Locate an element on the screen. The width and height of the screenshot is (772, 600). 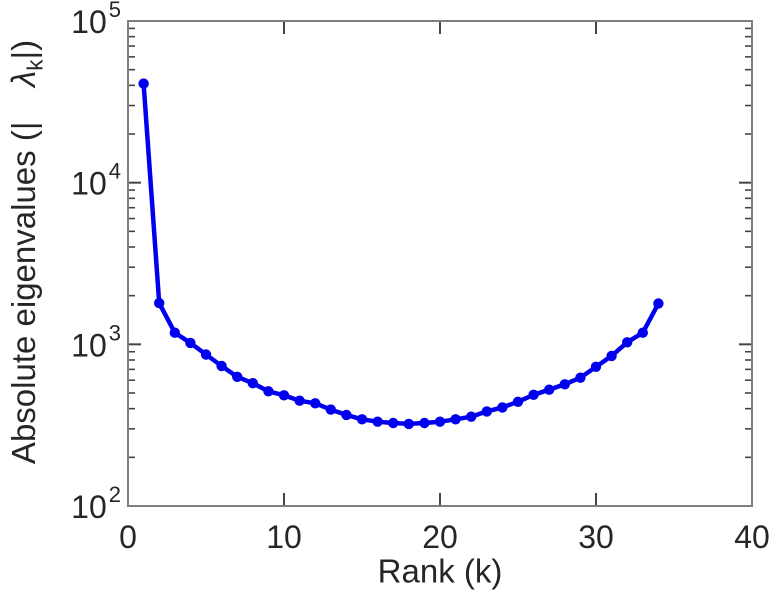
lambda-symbol: λ is located at coordinates (23, 78).